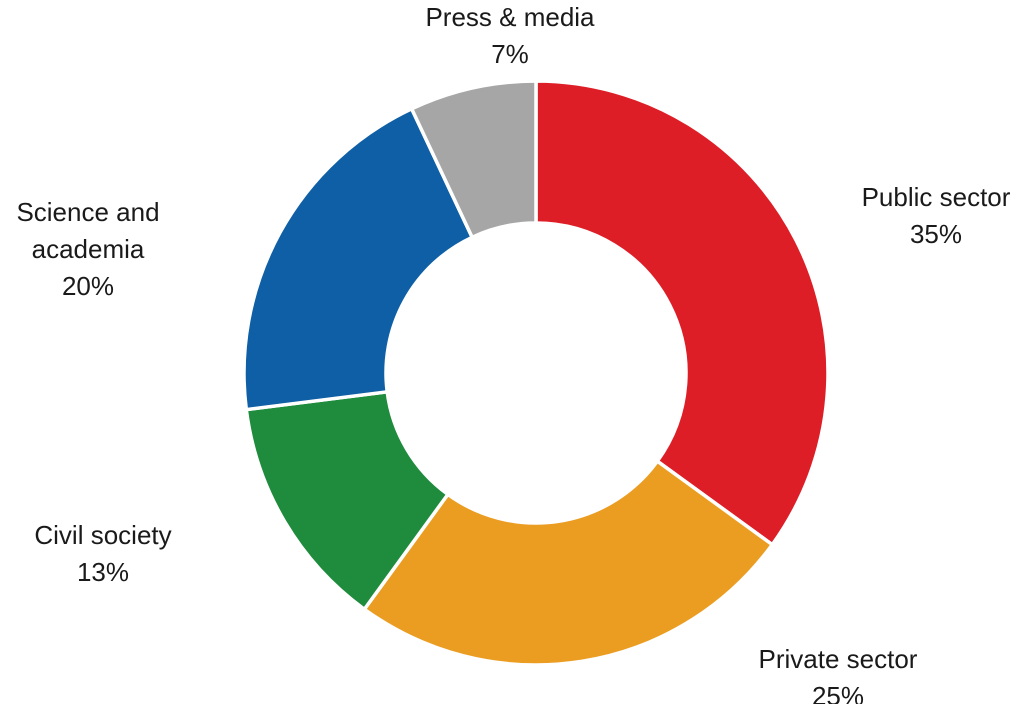  I want to click on slice-name-label: Science and, so click(87, 212).